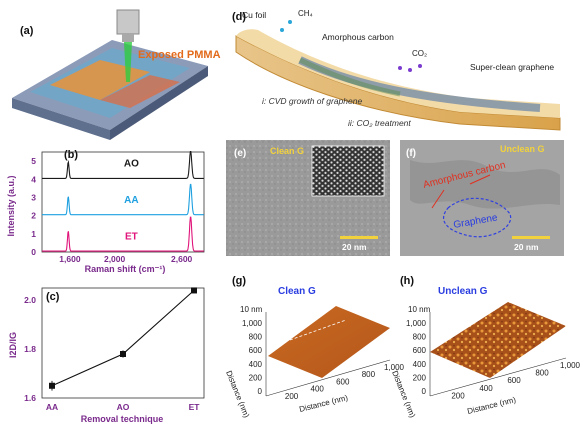 This screenshot has width=582, height=428. What do you see at coordinates (256, 337) in the screenshot?
I see `afm-ytick: 800` at bounding box center [256, 337].